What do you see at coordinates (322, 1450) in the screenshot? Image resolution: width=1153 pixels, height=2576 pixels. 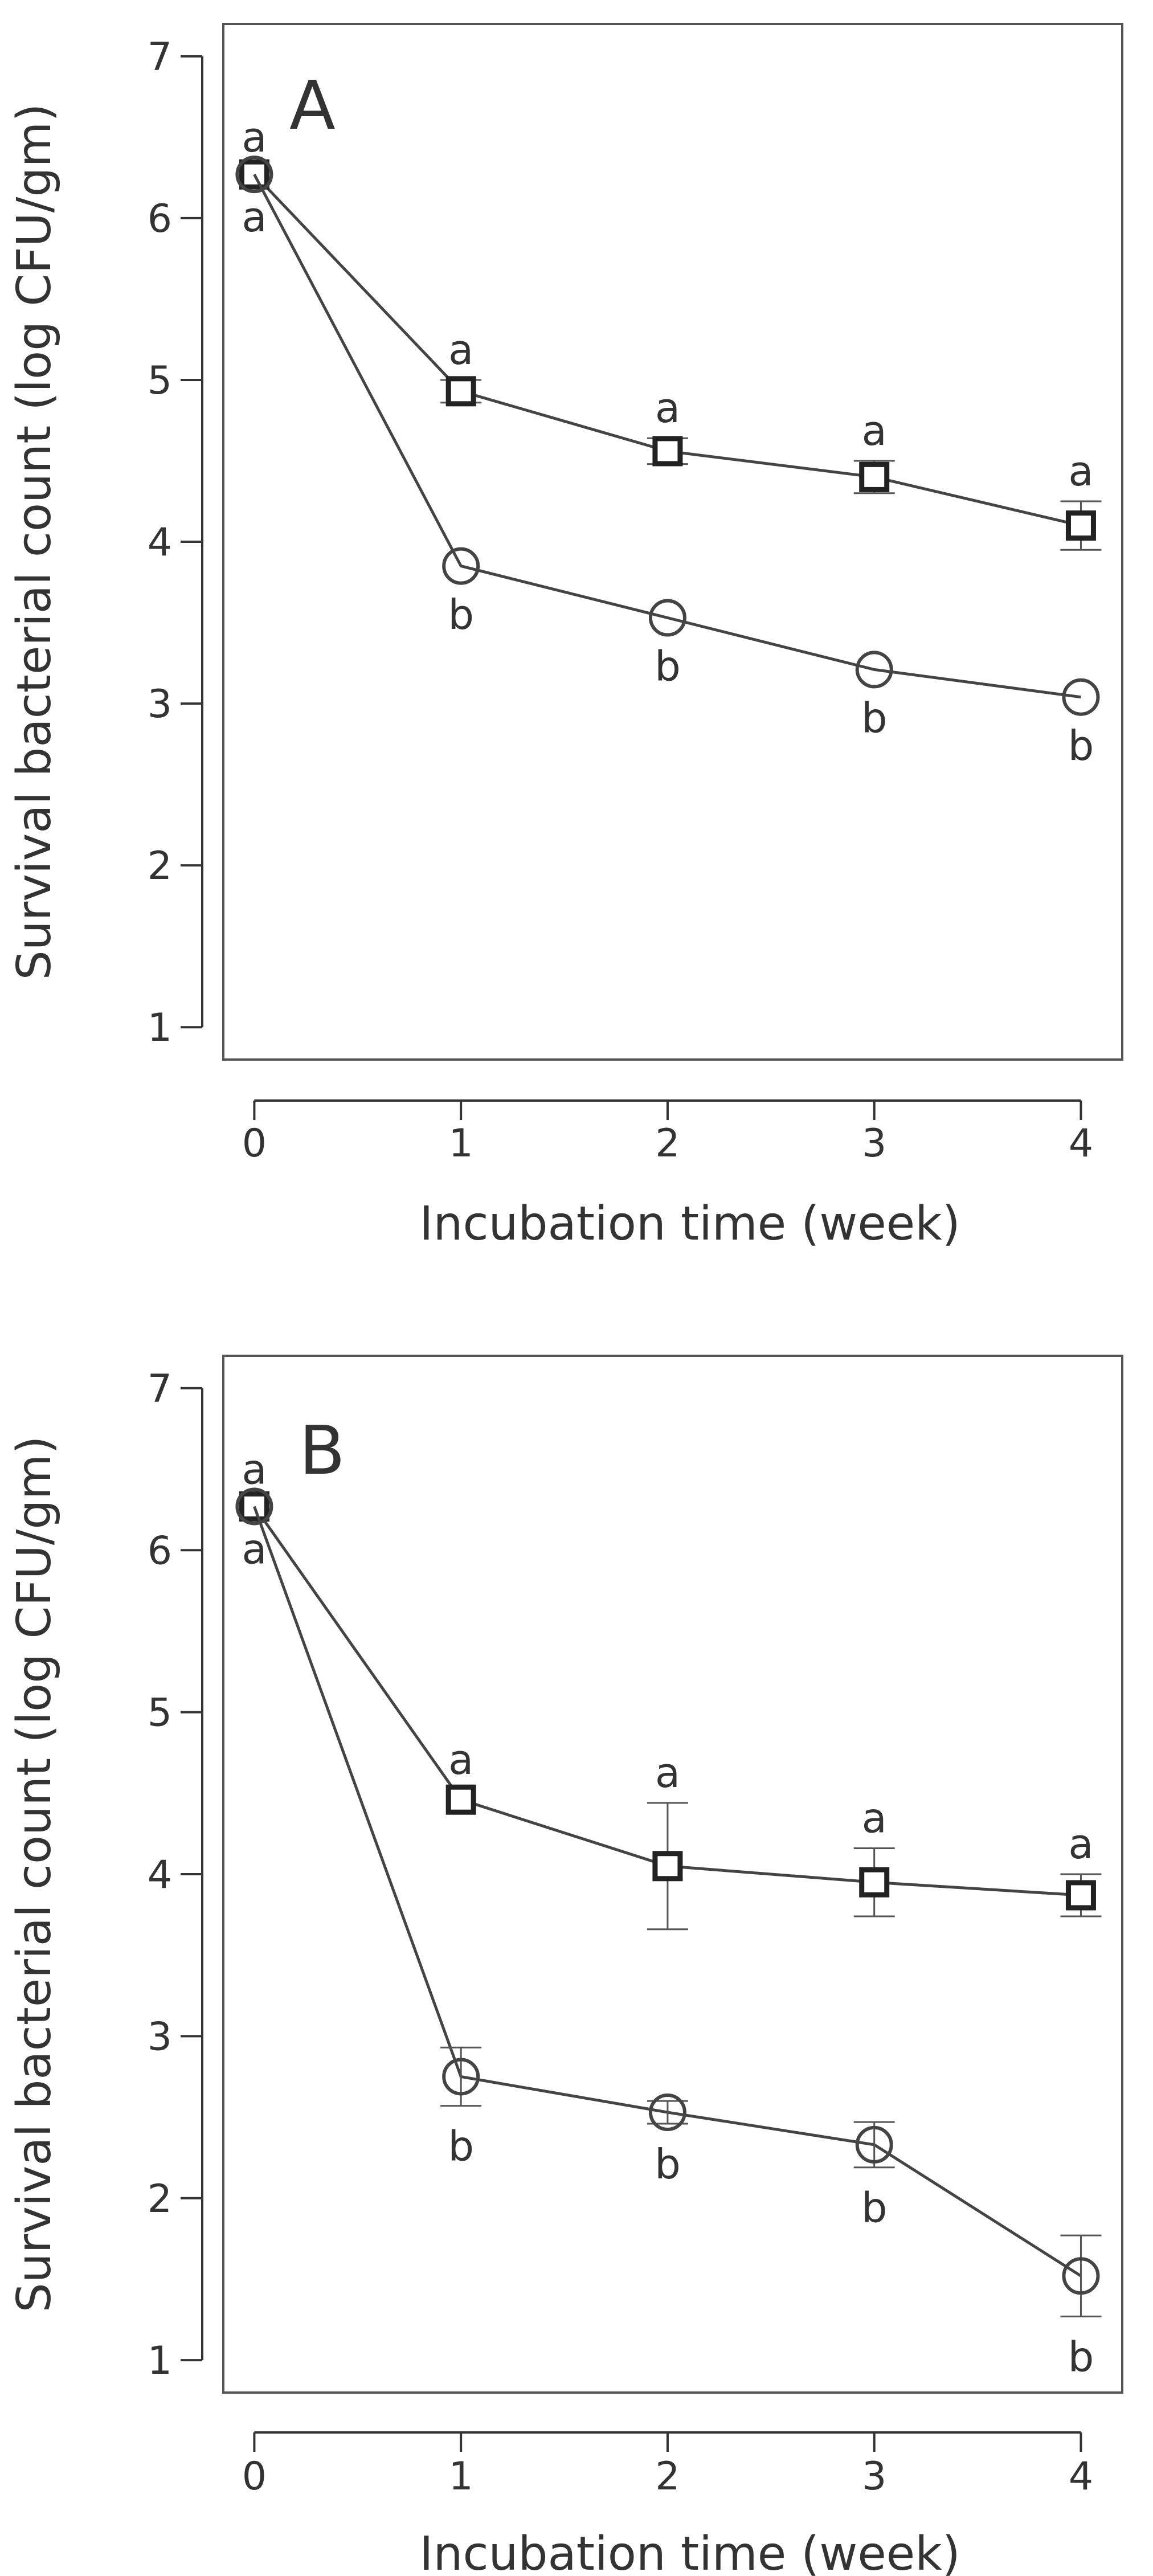 I see `panel-label: B` at bounding box center [322, 1450].